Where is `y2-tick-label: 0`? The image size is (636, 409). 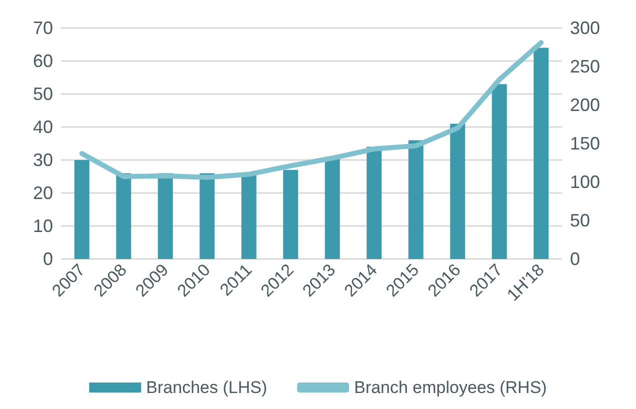 y2-tick-label: 0 is located at coordinates (575, 259).